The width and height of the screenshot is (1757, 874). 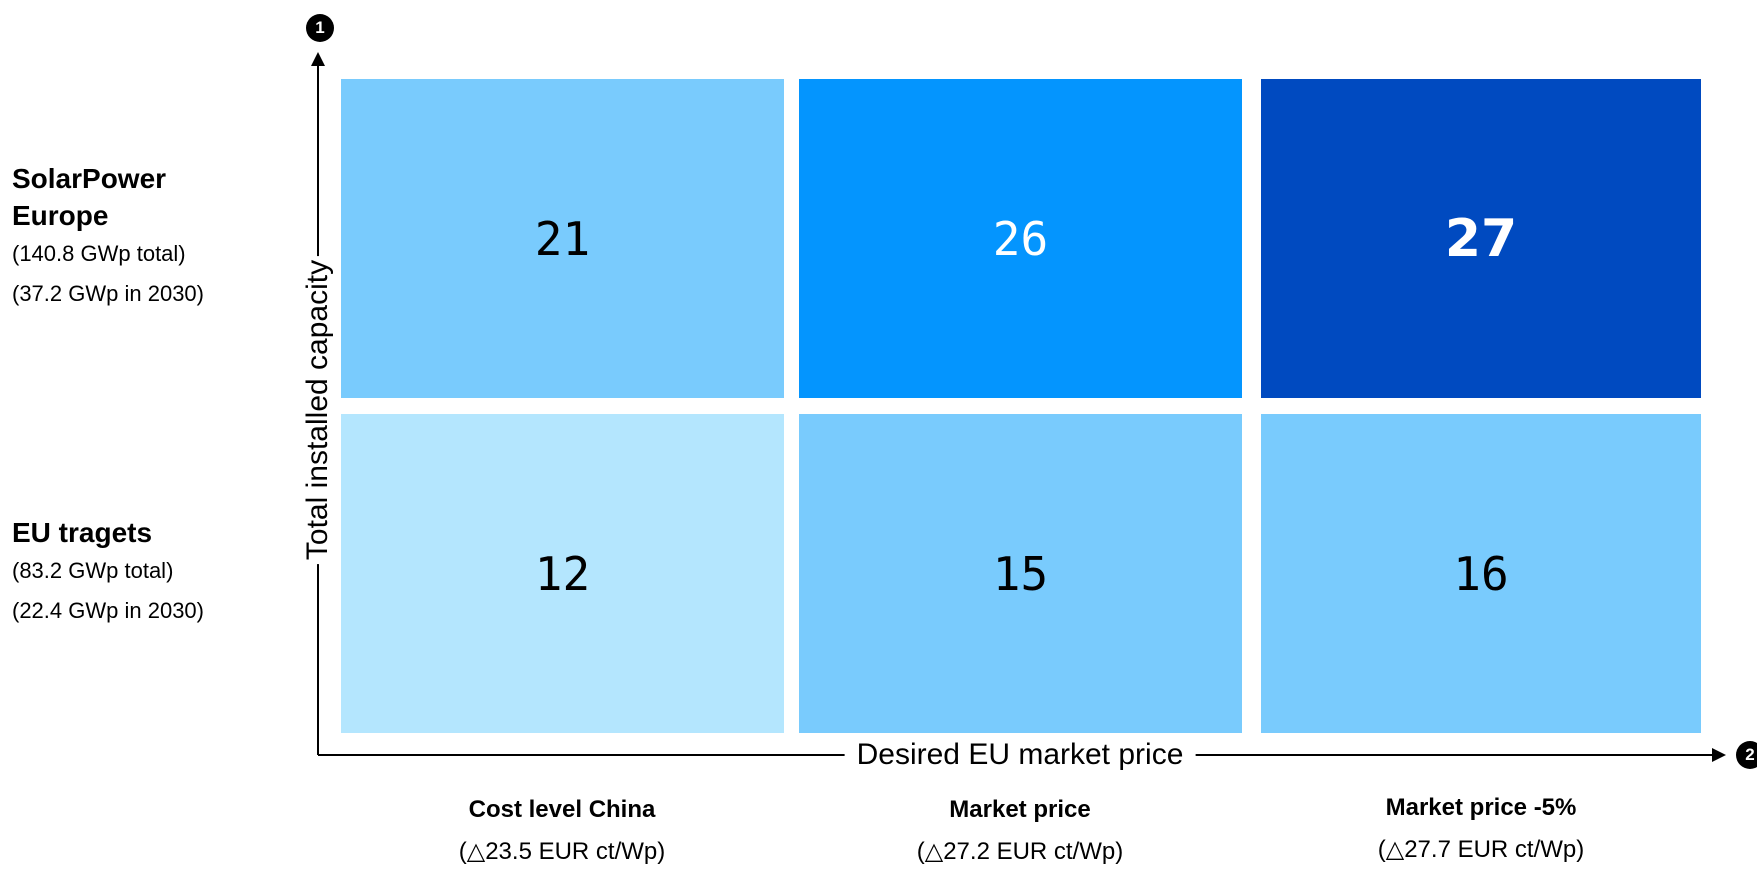 What do you see at coordinates (1020, 809) in the screenshot?
I see `col-name: Market price` at bounding box center [1020, 809].